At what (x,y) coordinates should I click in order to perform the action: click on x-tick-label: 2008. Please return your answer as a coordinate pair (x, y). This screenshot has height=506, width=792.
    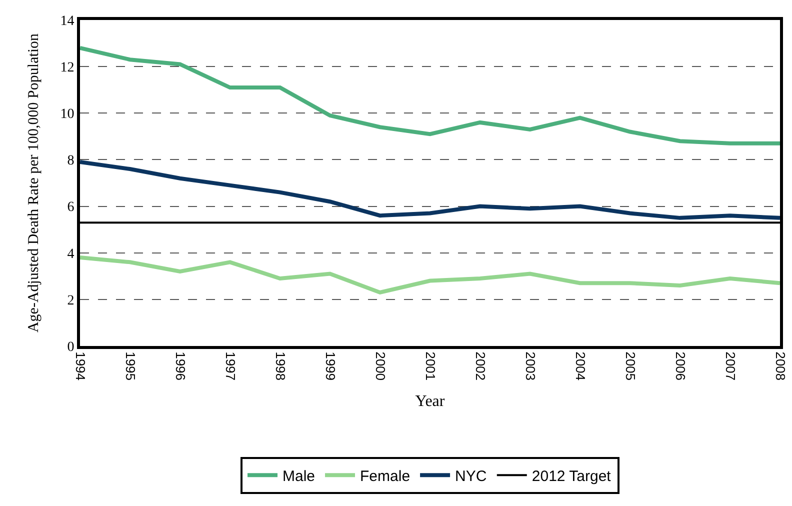
    Looking at the image, I should click on (780, 366).